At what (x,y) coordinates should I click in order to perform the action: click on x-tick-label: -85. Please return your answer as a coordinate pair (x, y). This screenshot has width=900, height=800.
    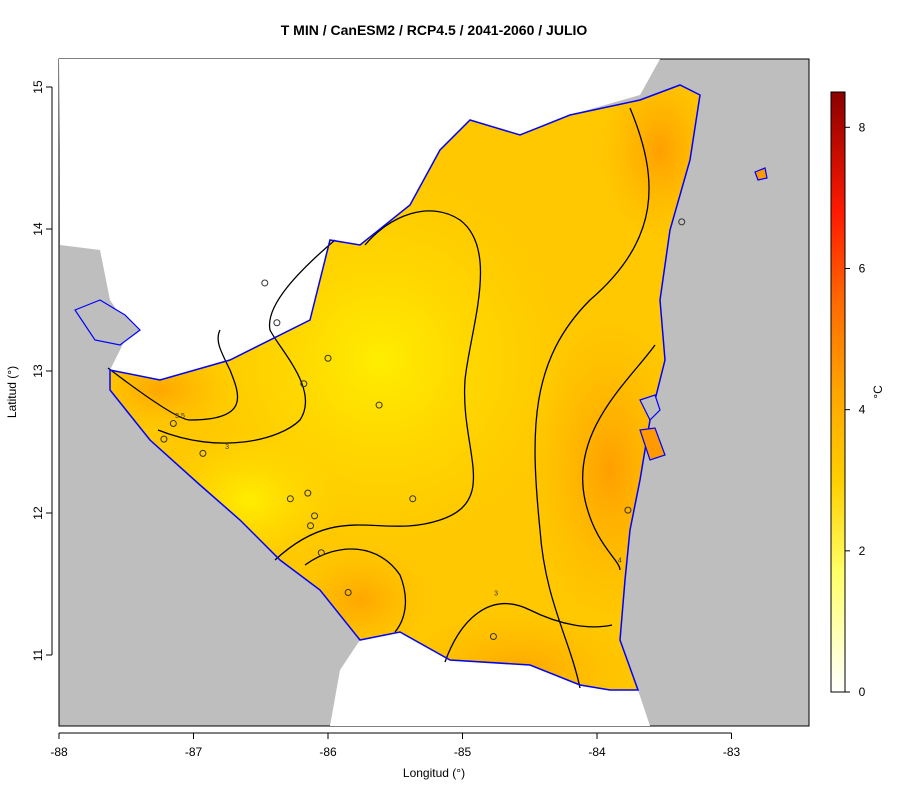
    Looking at the image, I should click on (463, 752).